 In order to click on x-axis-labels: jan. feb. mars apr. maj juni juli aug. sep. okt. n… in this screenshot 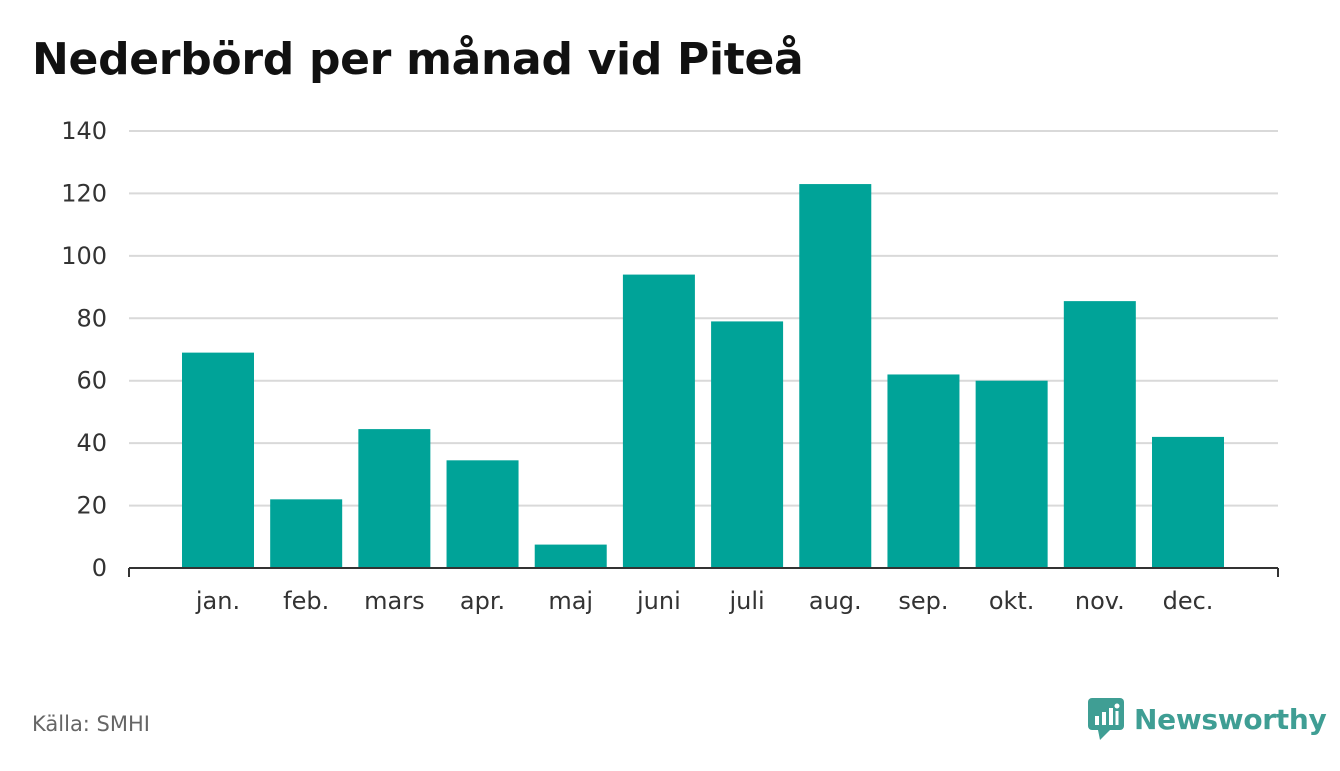, I will do `click(704, 601)`.